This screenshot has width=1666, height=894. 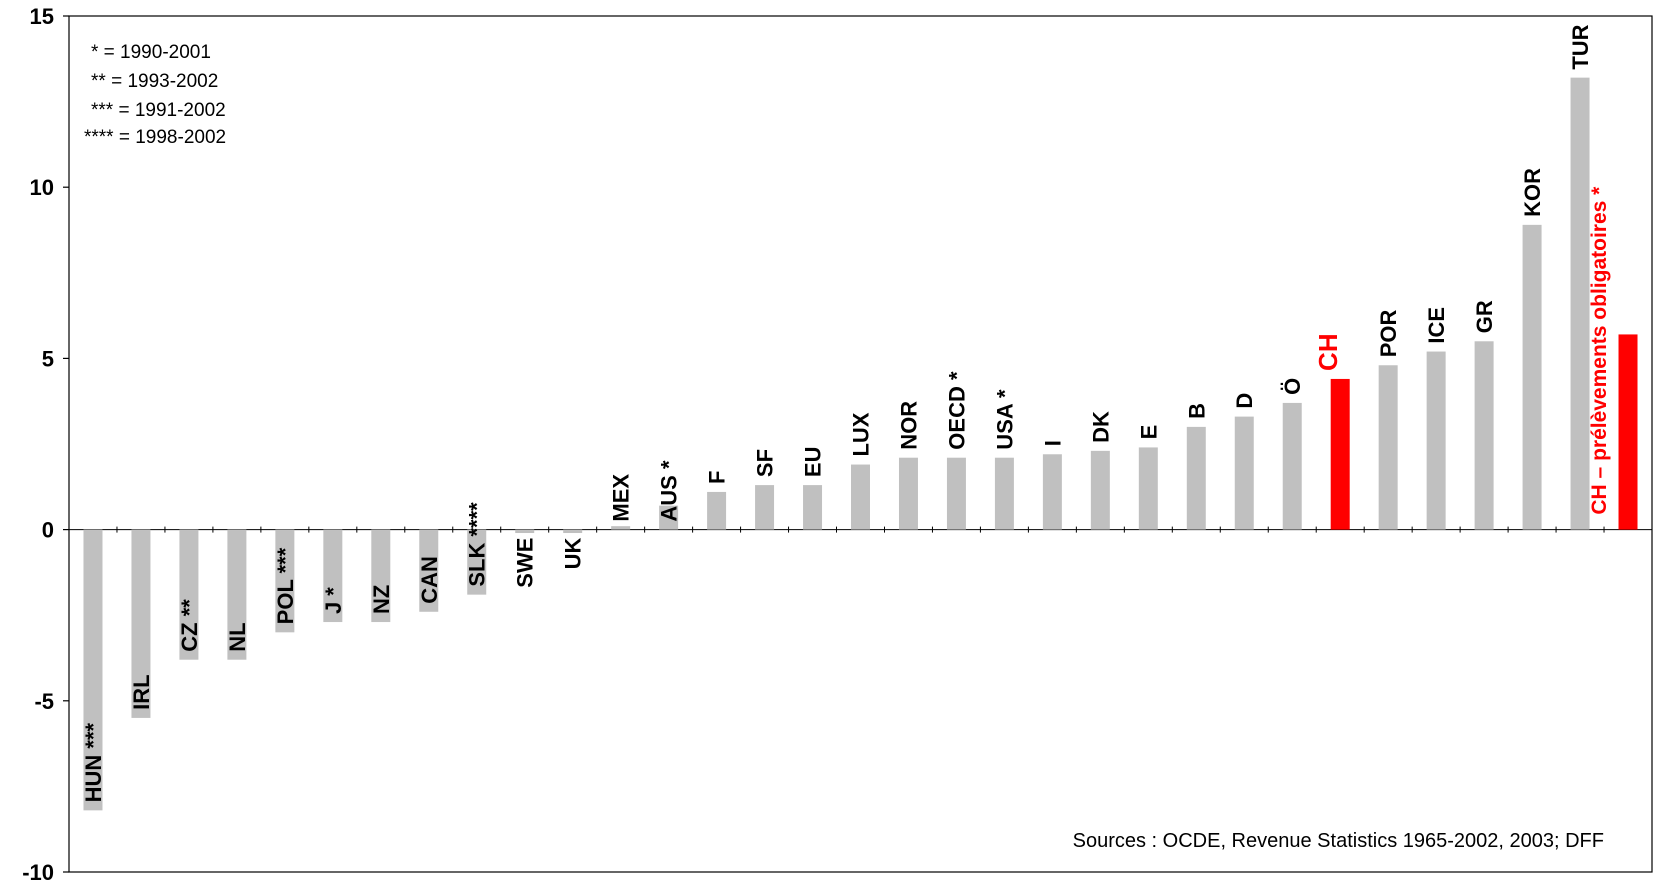 What do you see at coordinates (381, 599) in the screenshot?
I see `bar-label: NZ` at bounding box center [381, 599].